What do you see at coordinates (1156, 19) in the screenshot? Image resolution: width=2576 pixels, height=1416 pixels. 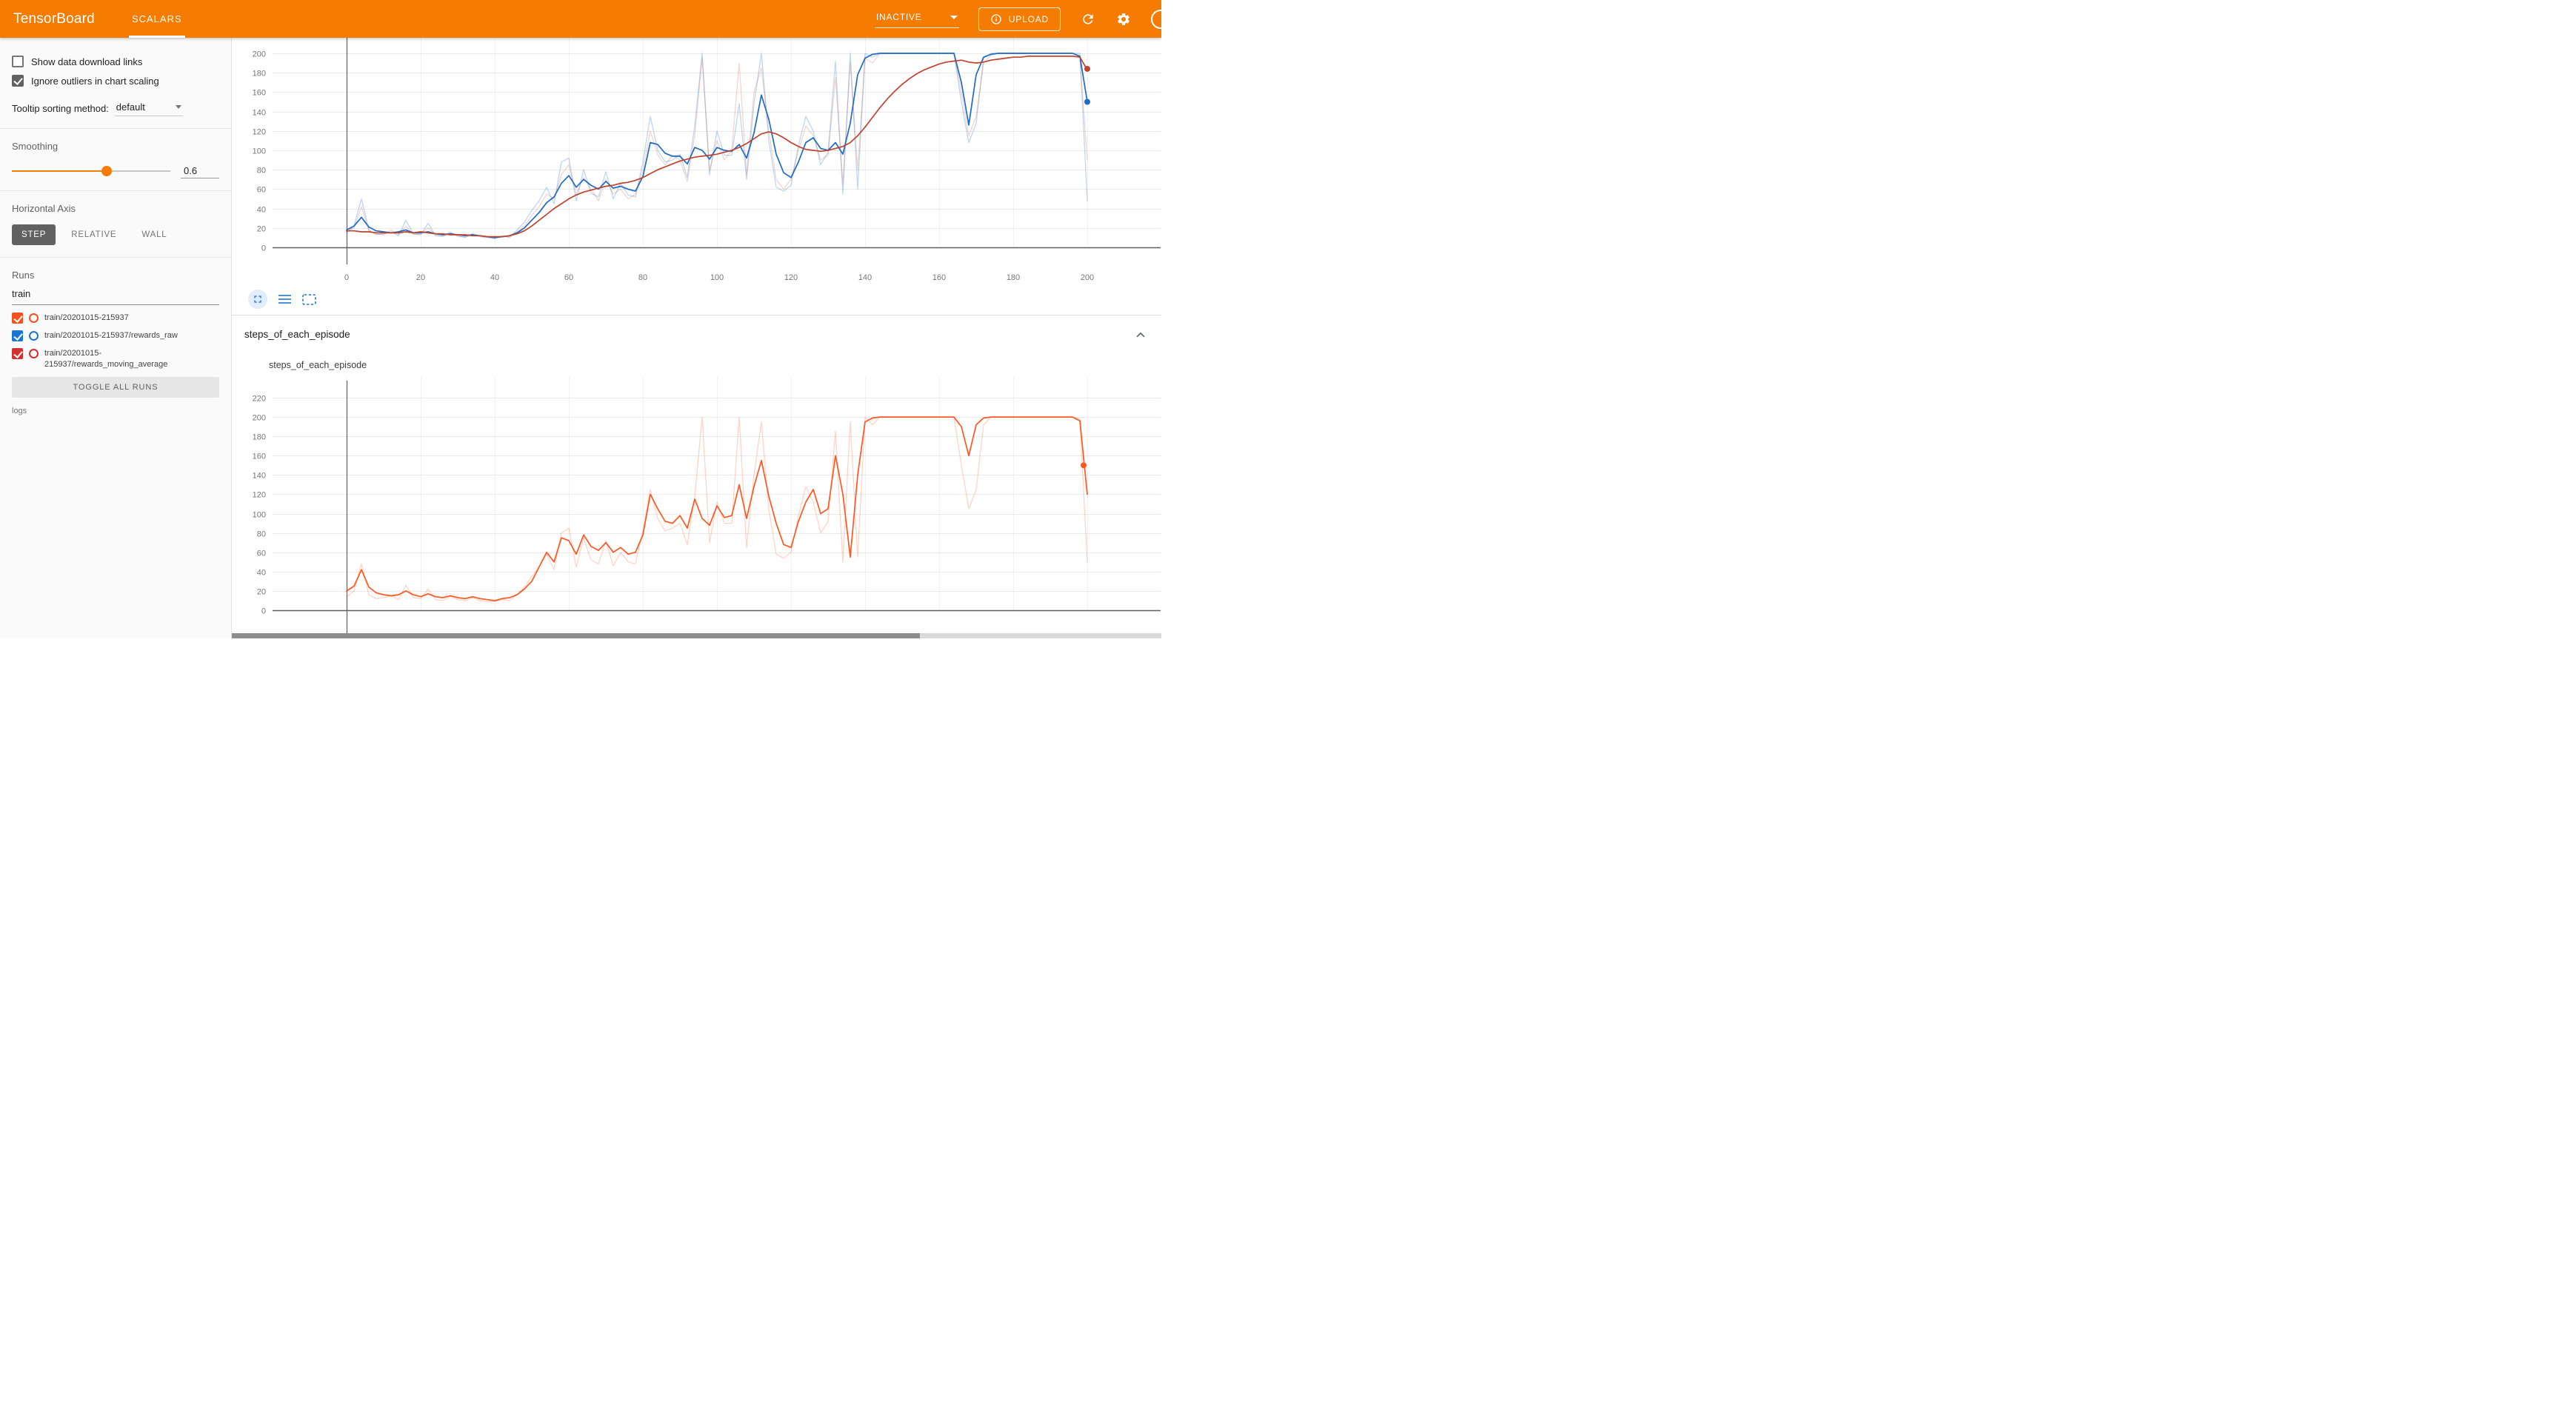 I see `help-partial-icon` at bounding box center [1156, 19].